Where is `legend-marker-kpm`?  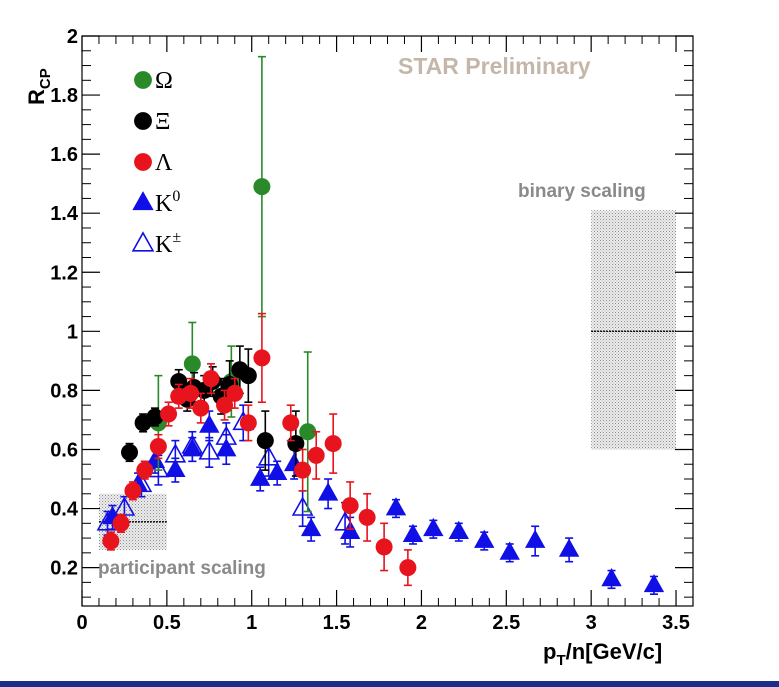
legend-marker-kpm is located at coordinates (143, 241).